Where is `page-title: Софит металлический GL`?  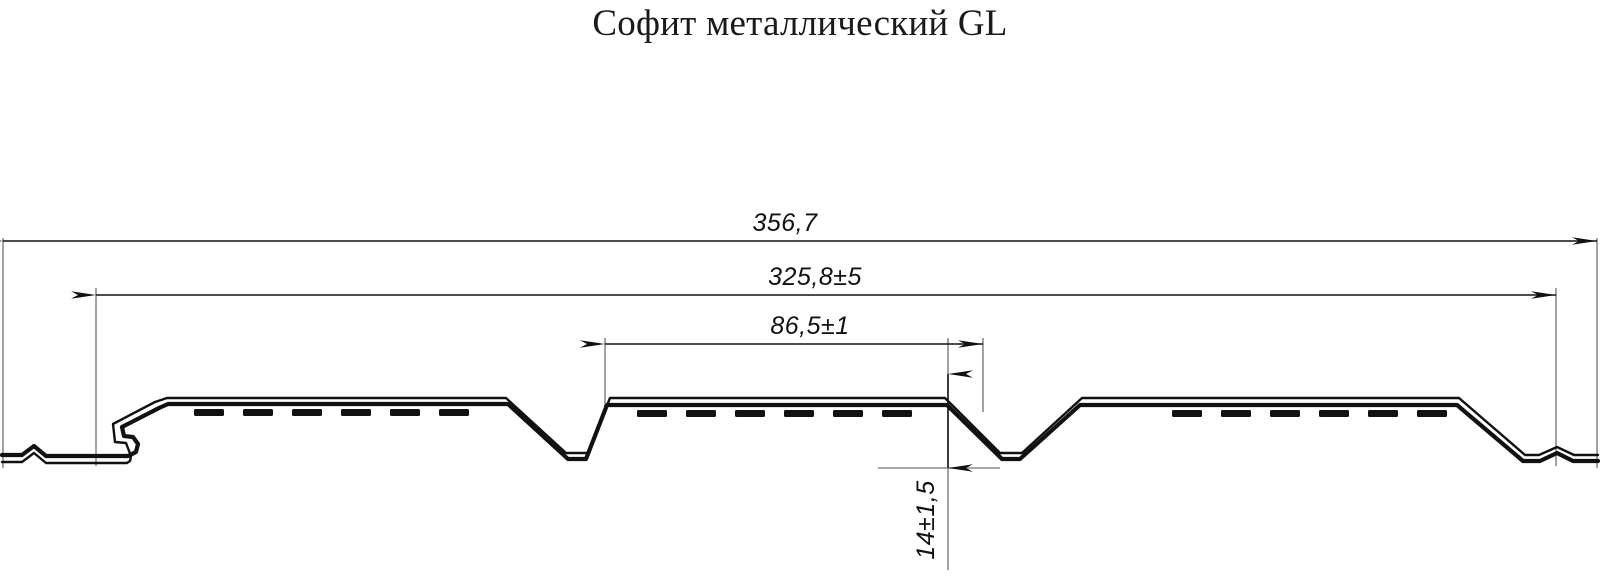
page-title: Софит металлический GL is located at coordinates (800, 23).